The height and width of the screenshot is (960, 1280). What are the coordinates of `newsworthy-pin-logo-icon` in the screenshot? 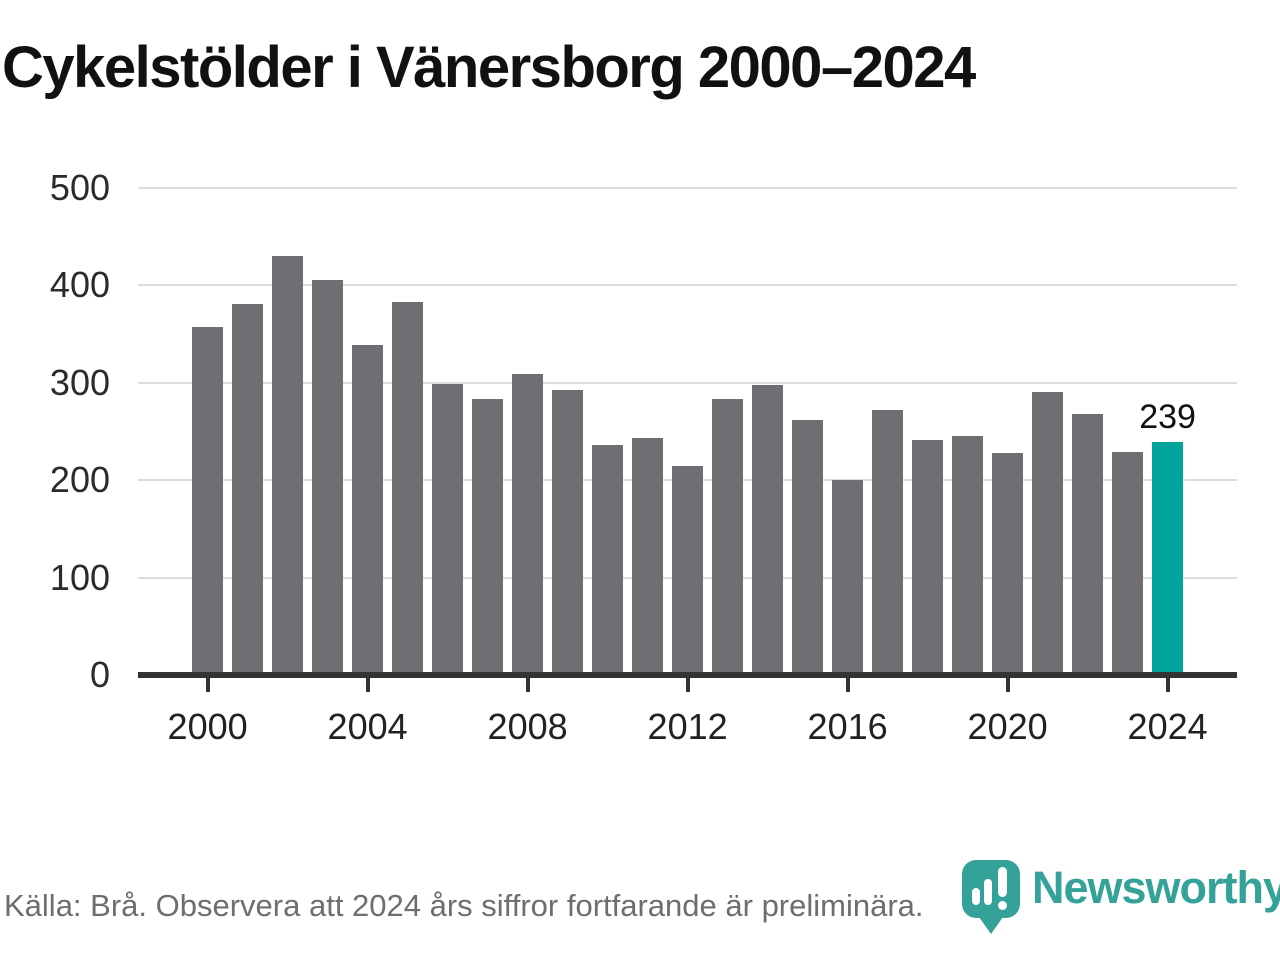 It's located at (991, 889).